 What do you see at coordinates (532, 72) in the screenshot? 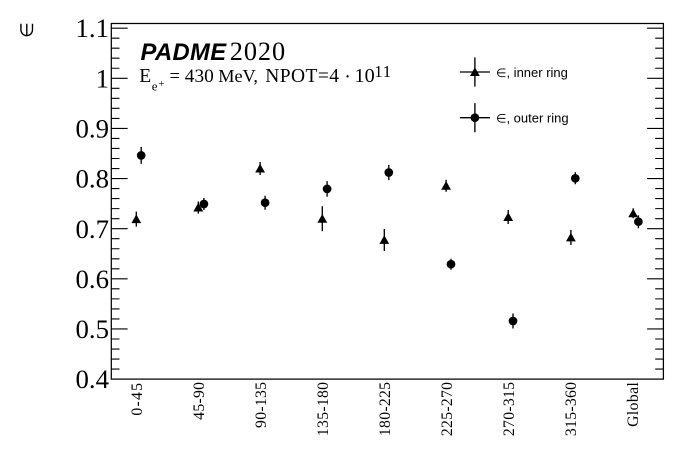
I see `svg-text: ∈, inner ring` at bounding box center [532, 72].